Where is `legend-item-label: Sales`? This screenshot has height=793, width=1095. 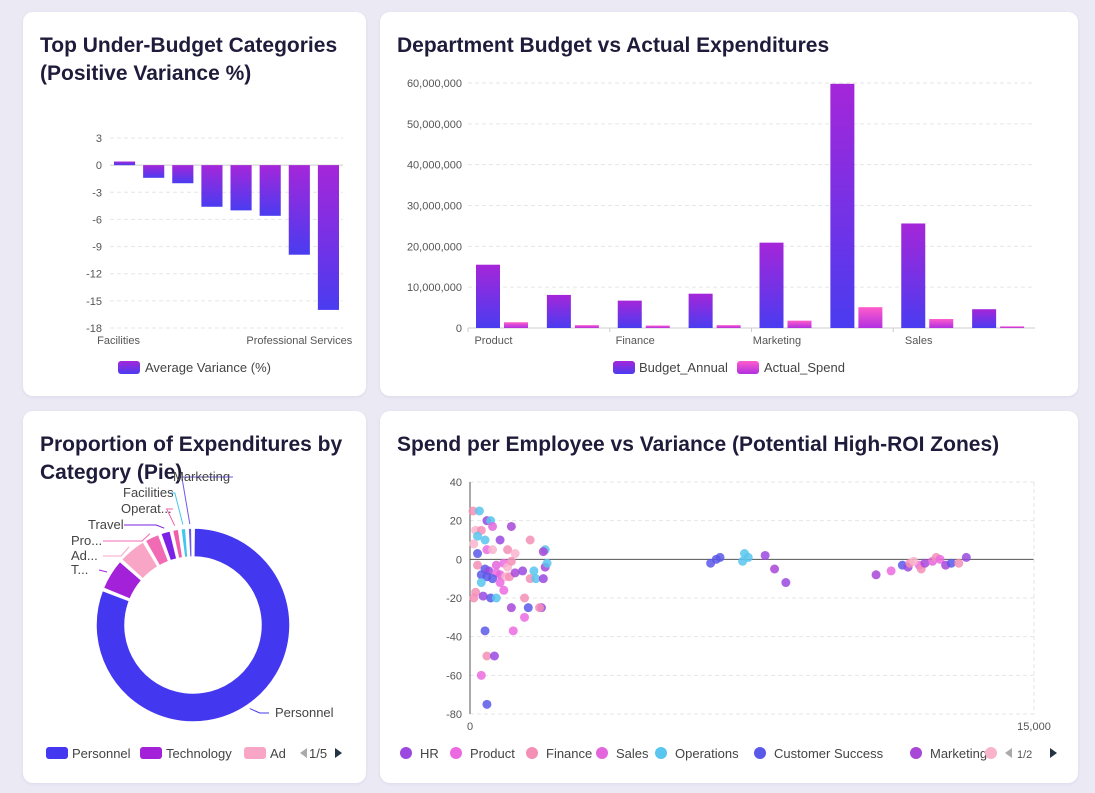 legend-item-label: Sales is located at coordinates (632, 753).